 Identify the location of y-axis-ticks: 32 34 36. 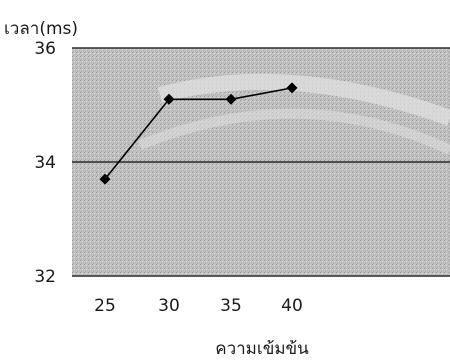
(45, 163).